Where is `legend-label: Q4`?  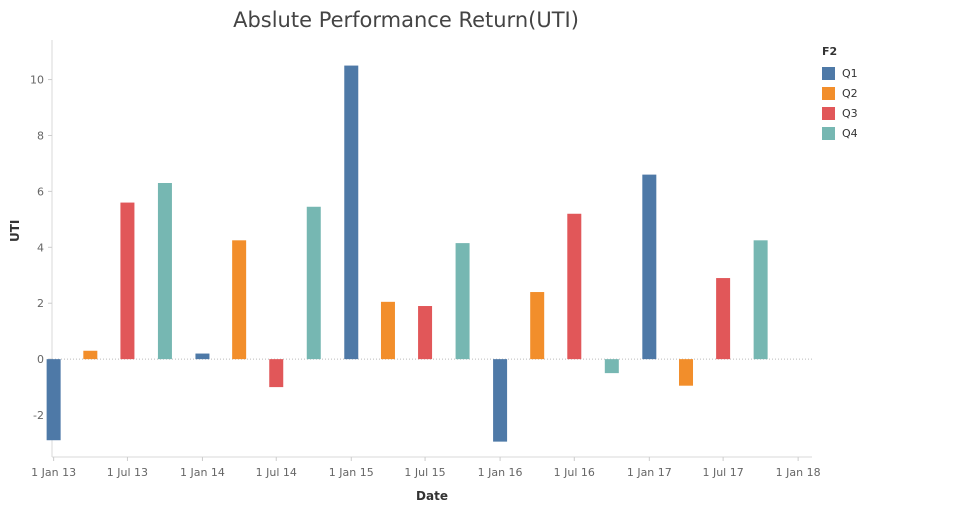 legend-label: Q4 is located at coordinates (850, 133).